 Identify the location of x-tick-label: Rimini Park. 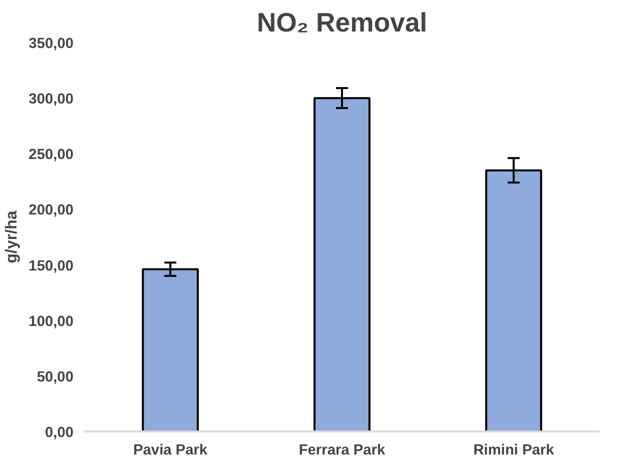
(514, 450).